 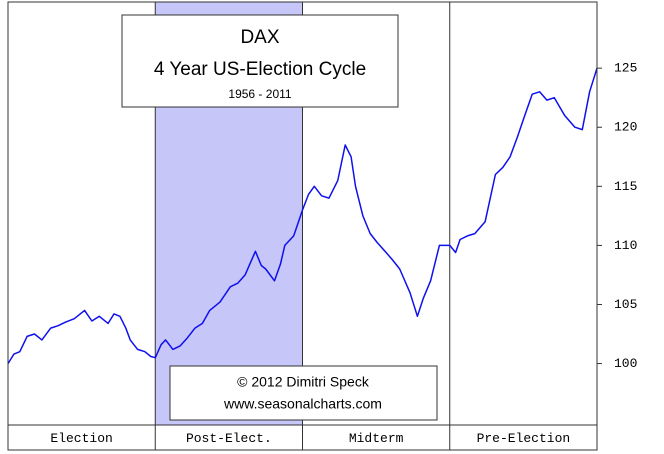 I want to click on title-box, so click(x=260, y=61).